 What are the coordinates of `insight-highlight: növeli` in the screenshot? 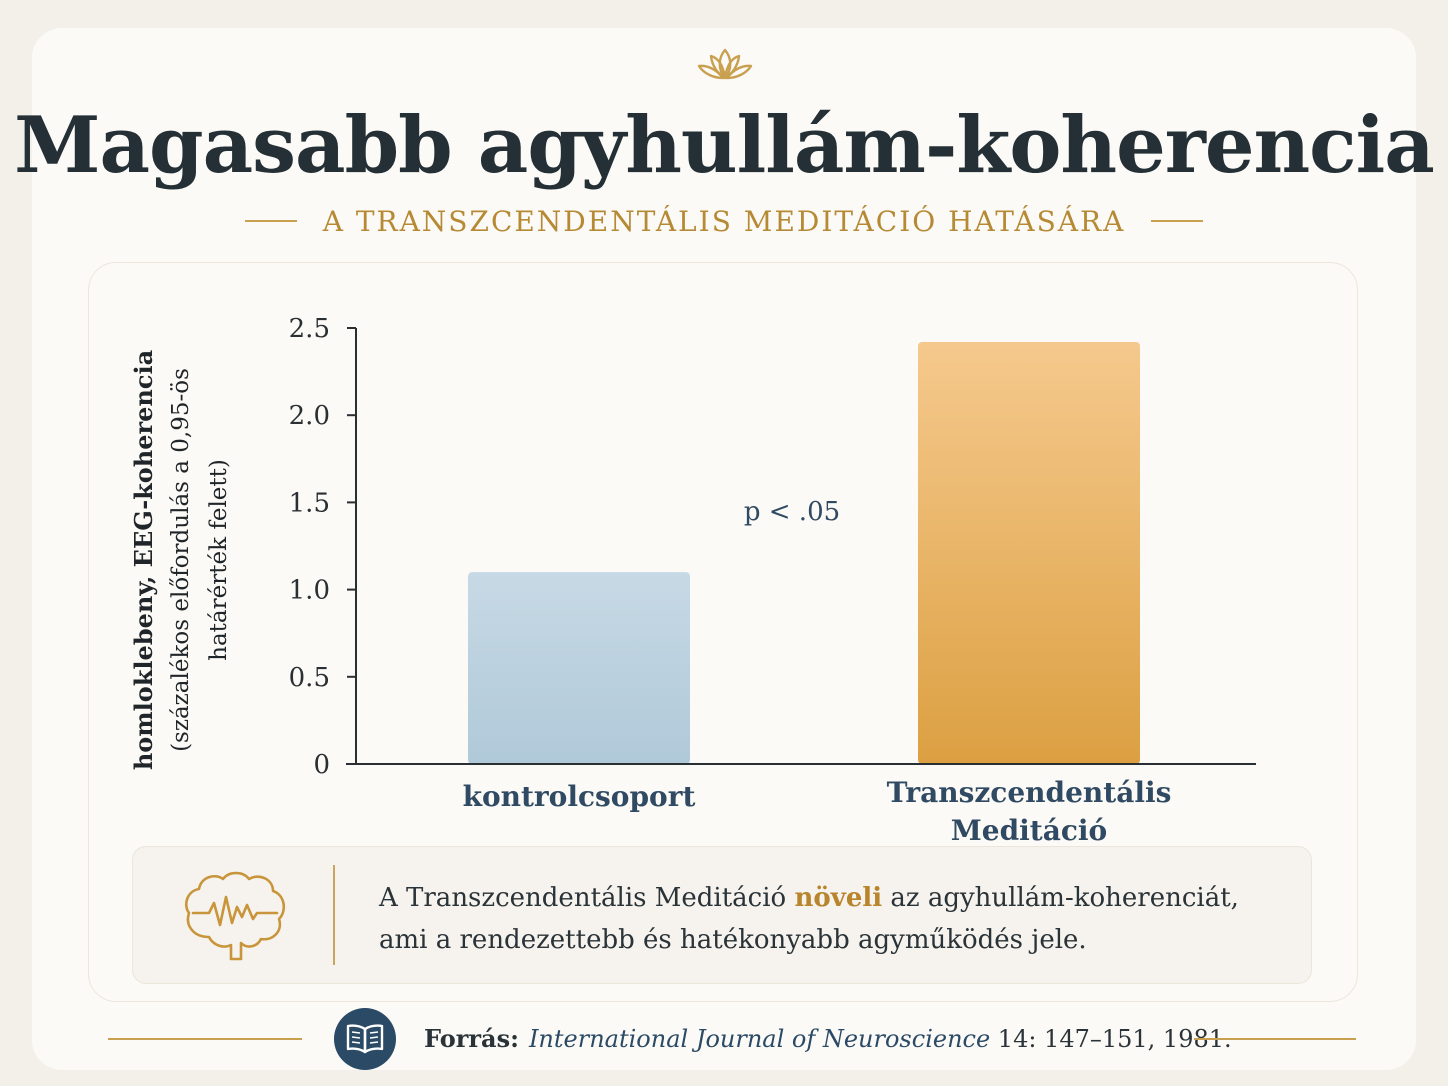 It's located at (838, 898).